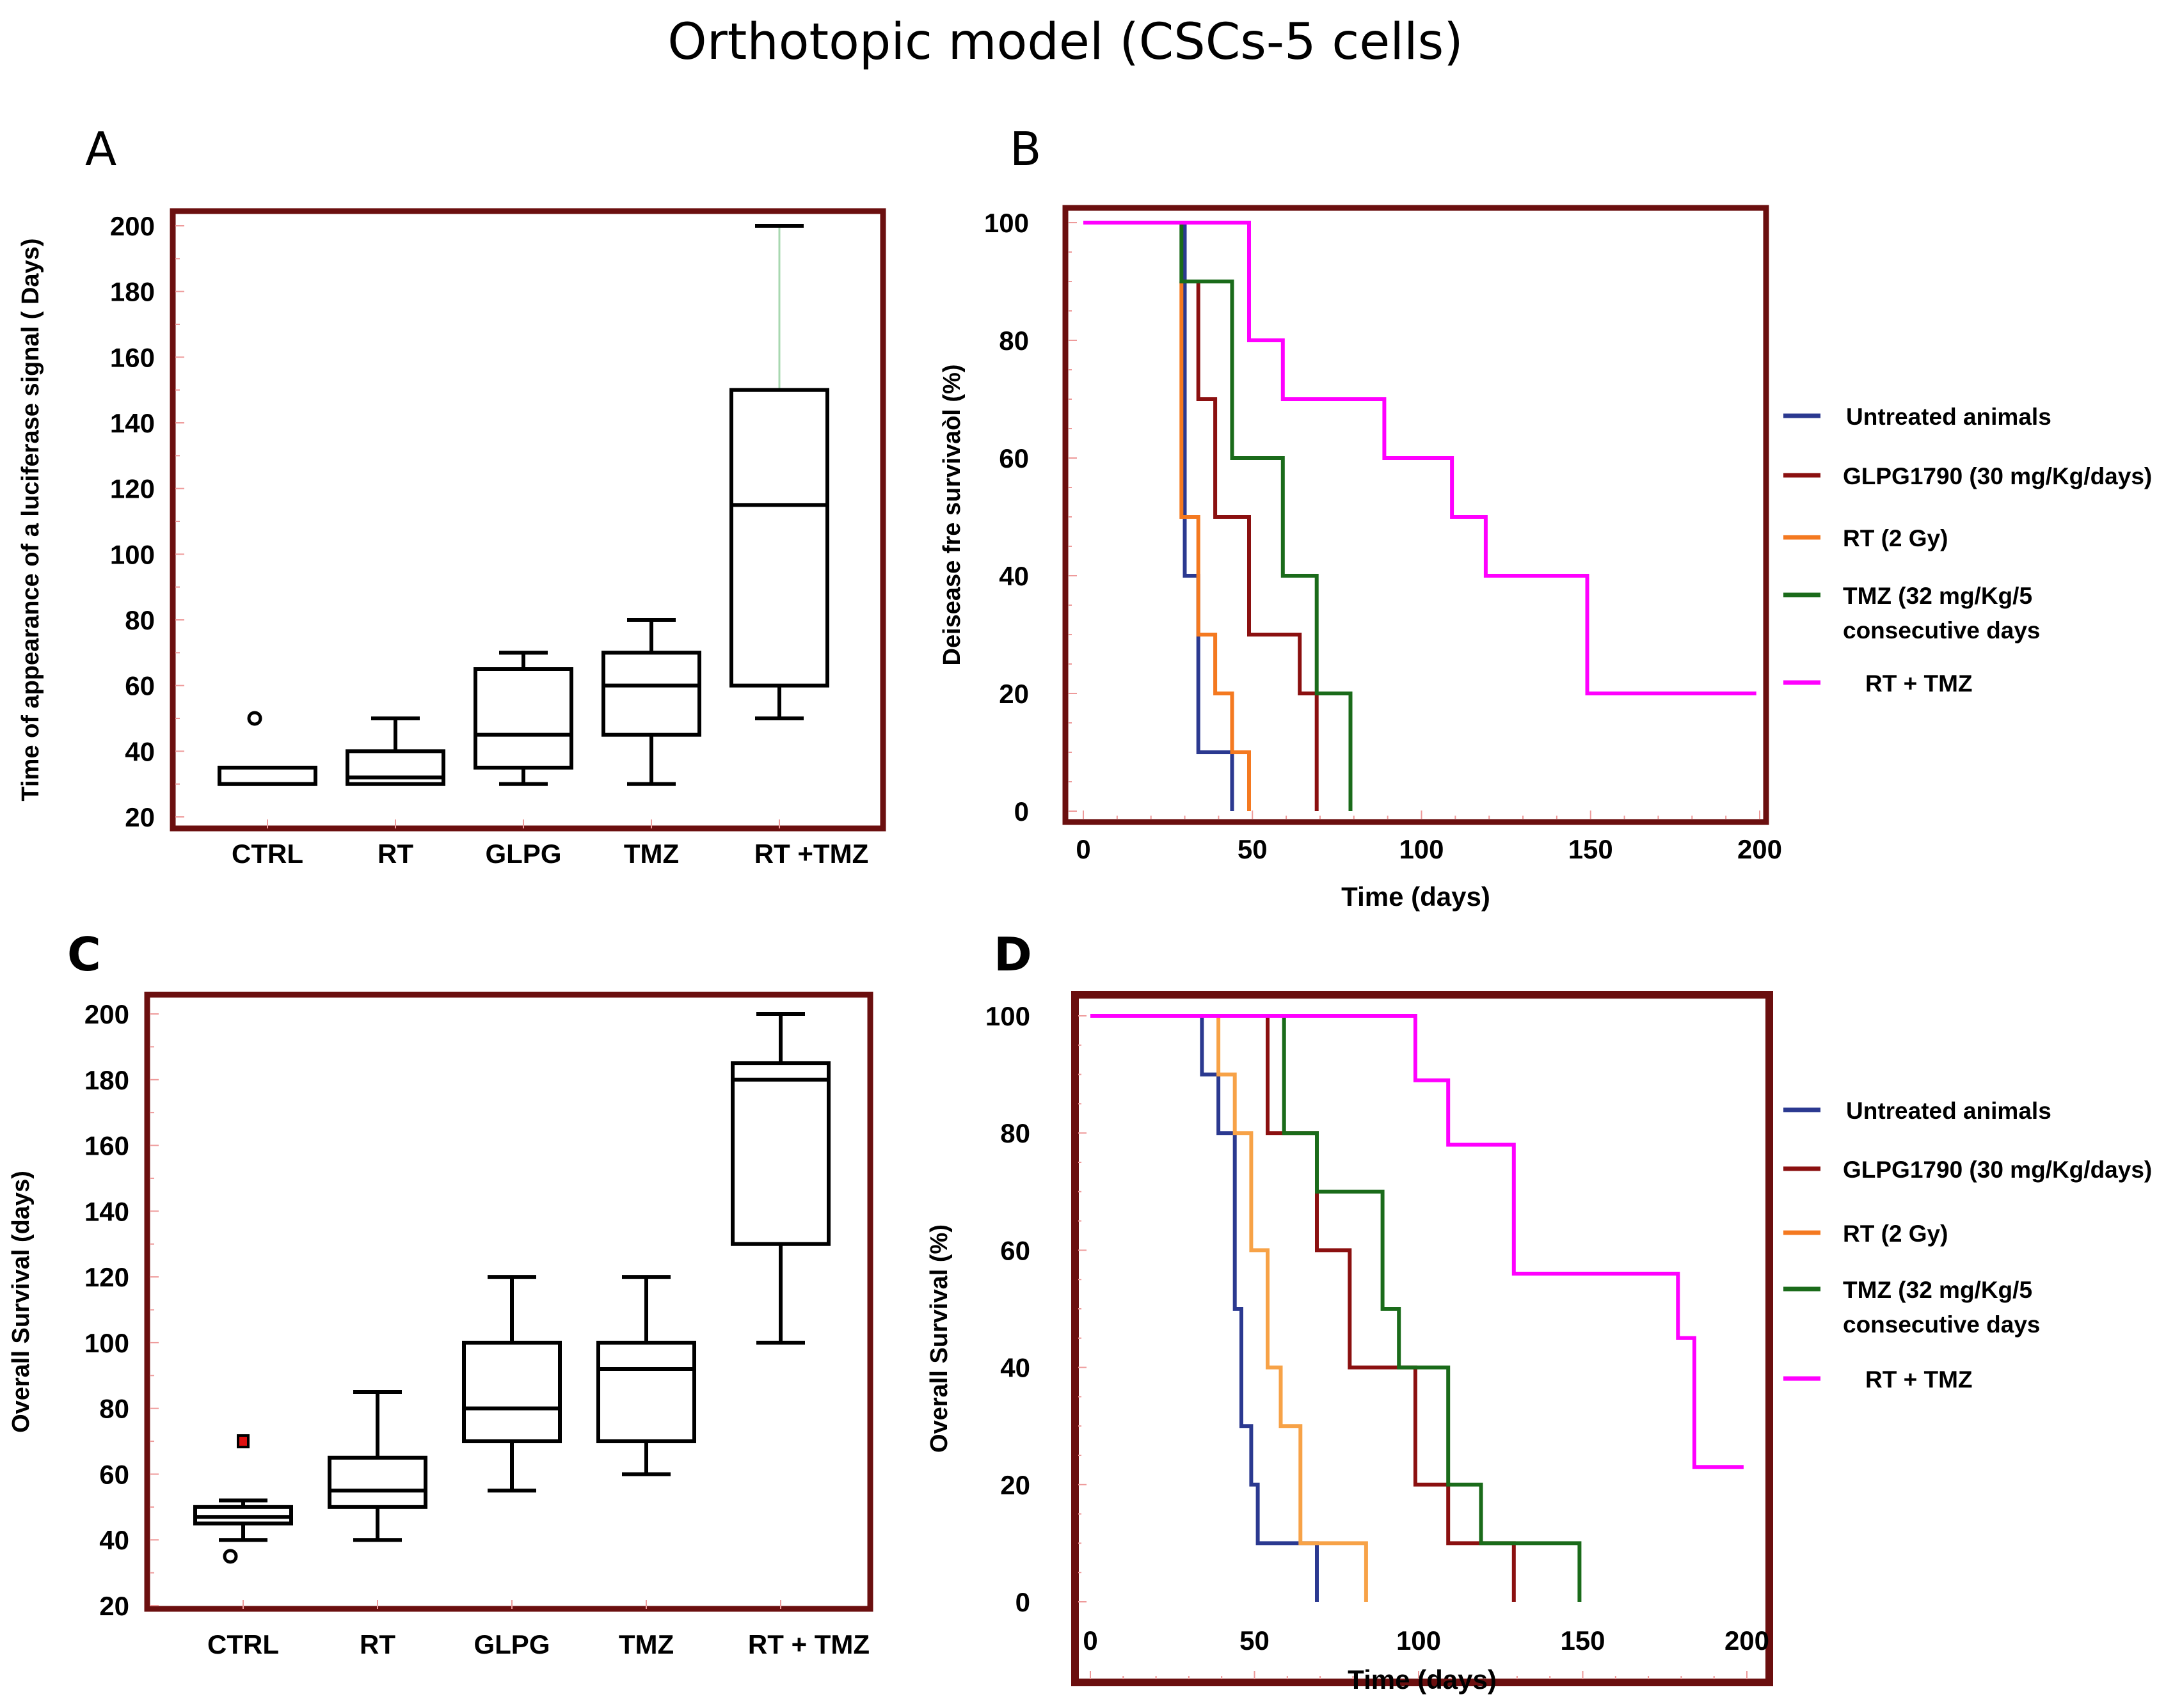 This screenshot has height=1708, width=2182. I want to click on panel-d-ytick-label: 80, so click(1015, 1133).